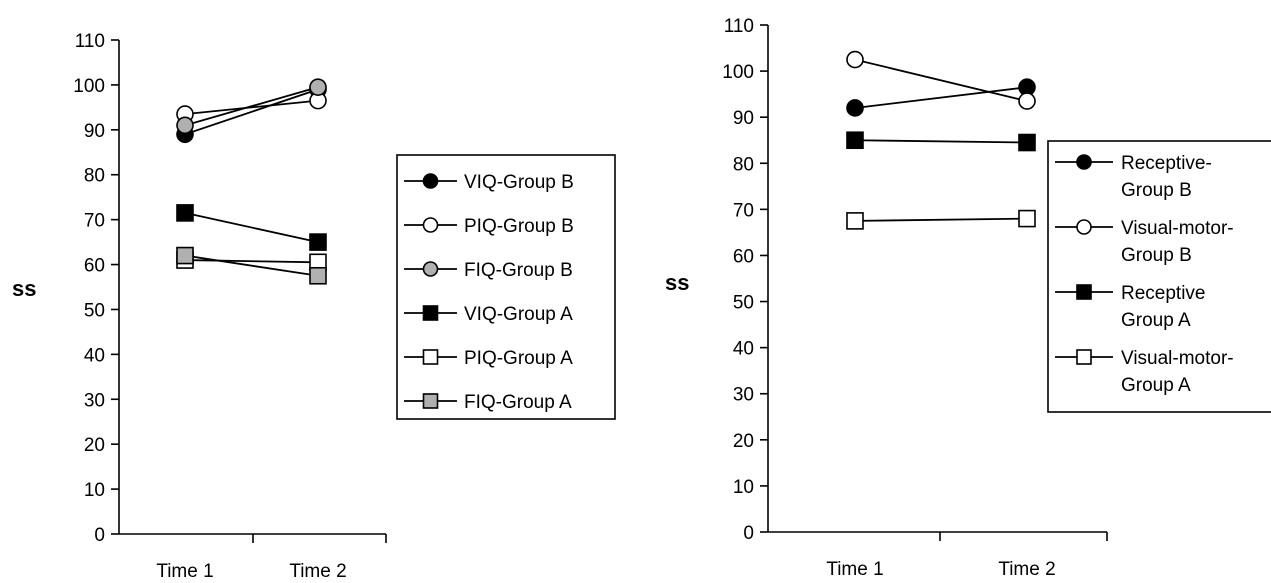  I want to click on legend-item: FIQ-Group B, so click(488, 270).